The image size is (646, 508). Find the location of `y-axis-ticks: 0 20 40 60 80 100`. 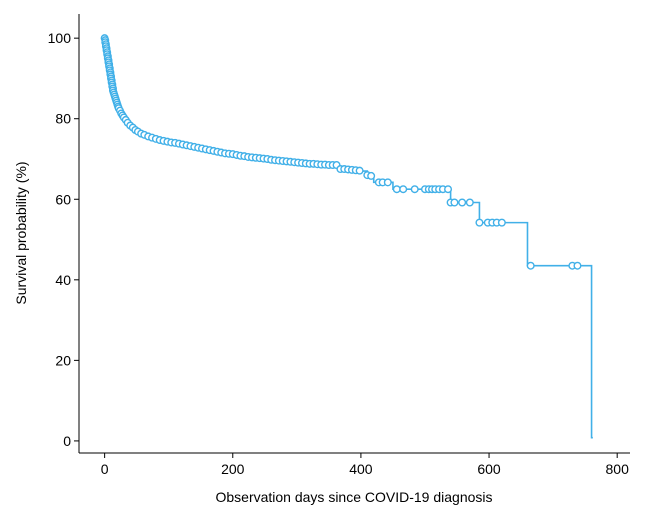

y-axis-ticks: 0 20 40 60 80 100 is located at coordinates (63, 239).